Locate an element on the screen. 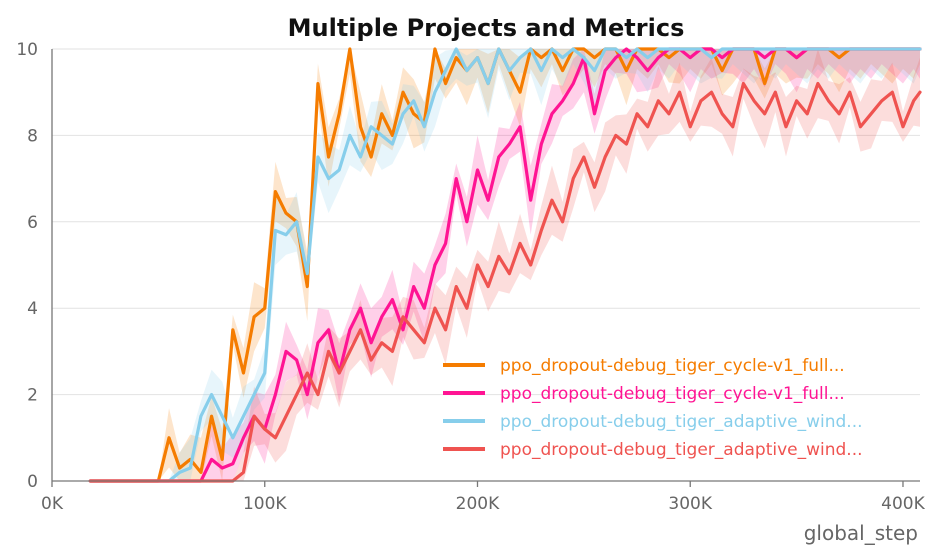 This screenshot has width=941, height=559. y-tick-label: 0 is located at coordinates (32, 482).